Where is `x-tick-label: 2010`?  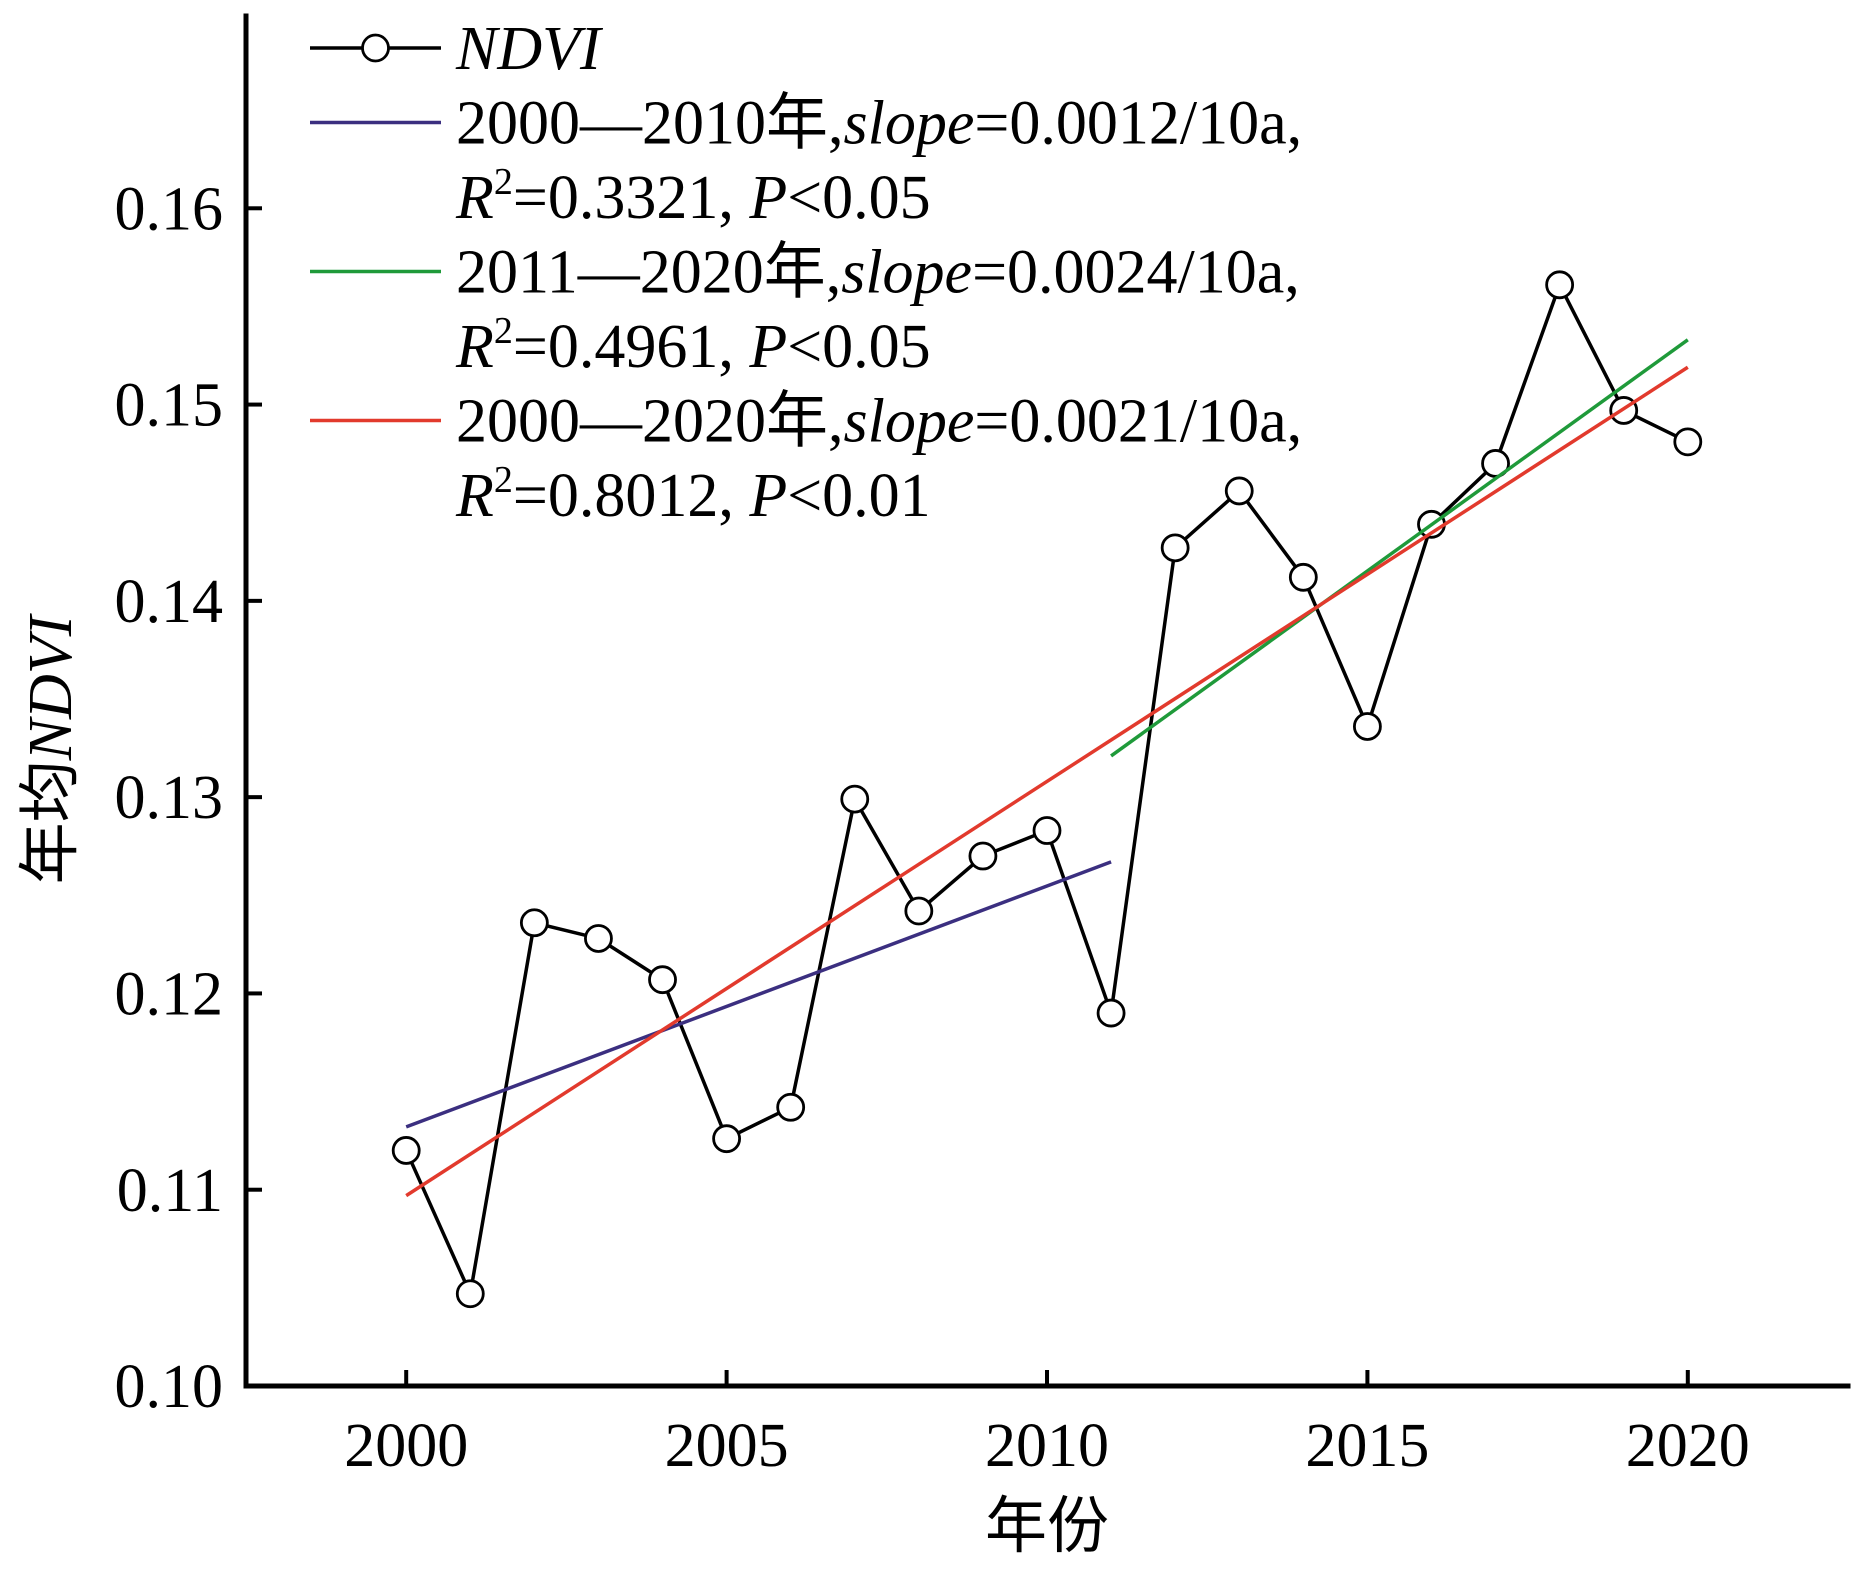 x-tick-label: 2010 is located at coordinates (1047, 1446).